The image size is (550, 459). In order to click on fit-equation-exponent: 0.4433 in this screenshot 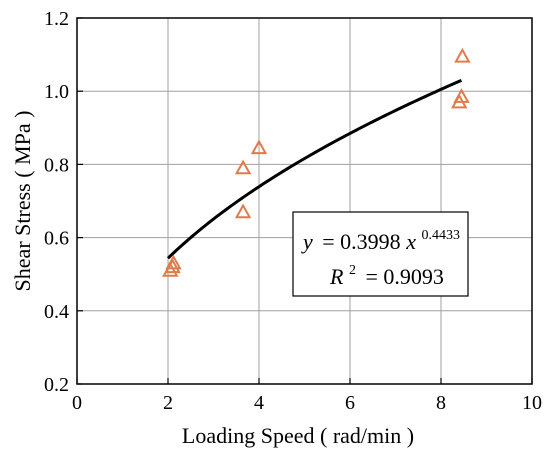, I will do `click(440, 235)`.